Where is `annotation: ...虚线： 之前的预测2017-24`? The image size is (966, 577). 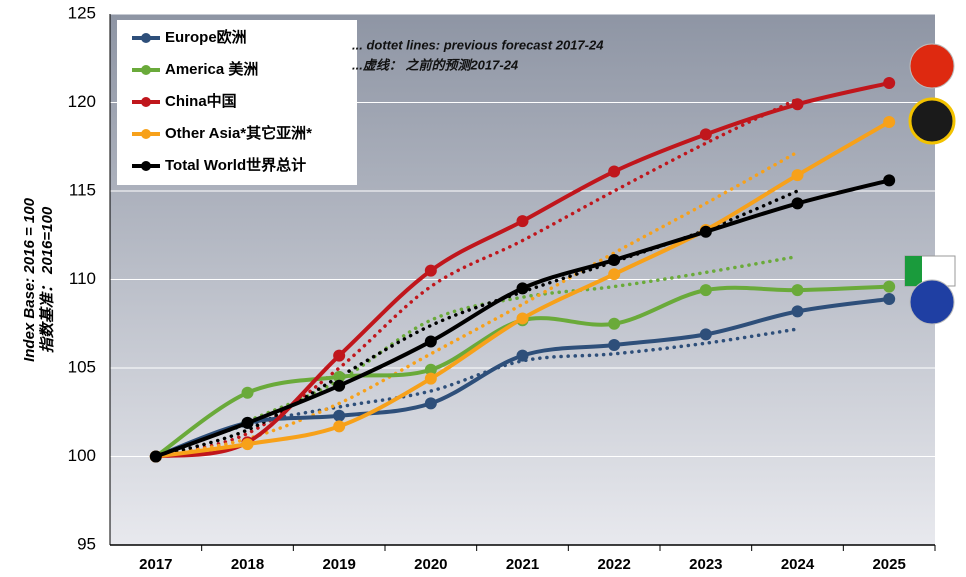 annotation: ...虚线： 之前的预测2017-24 is located at coordinates (435, 64).